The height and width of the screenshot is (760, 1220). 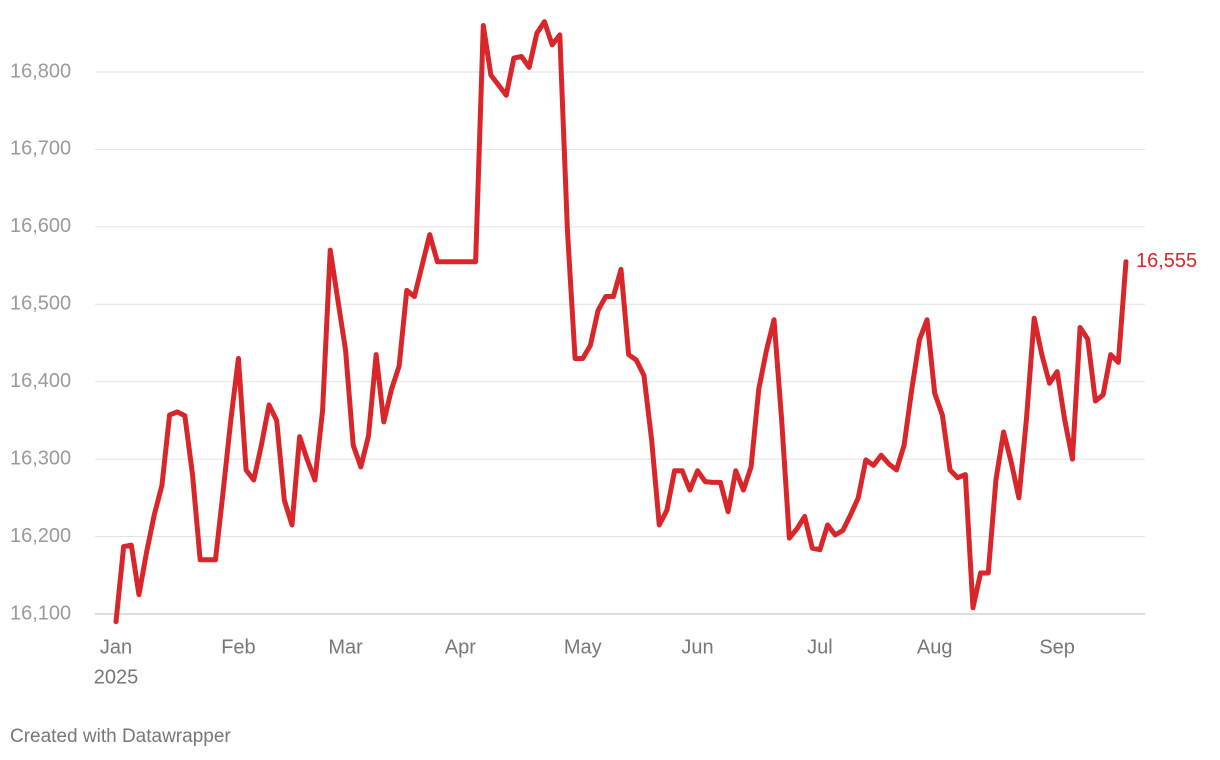 What do you see at coordinates (40, 304) in the screenshot?
I see `y-tick-label: 16,500` at bounding box center [40, 304].